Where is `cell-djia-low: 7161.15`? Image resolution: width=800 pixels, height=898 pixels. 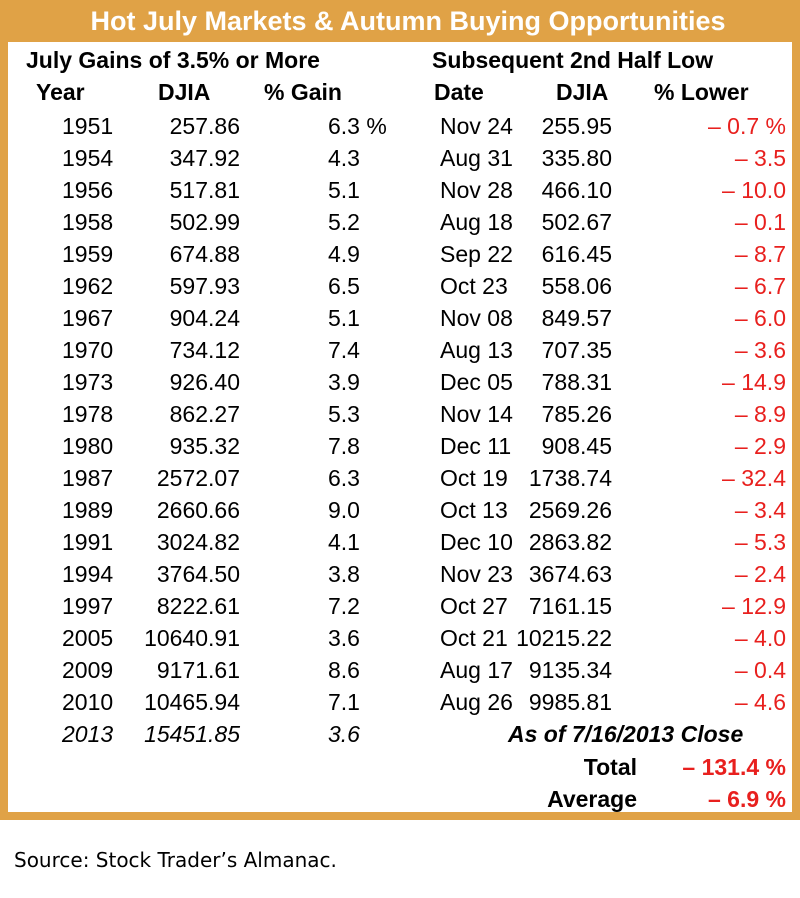 cell-djia-low: 7161.15 is located at coordinates (570, 606).